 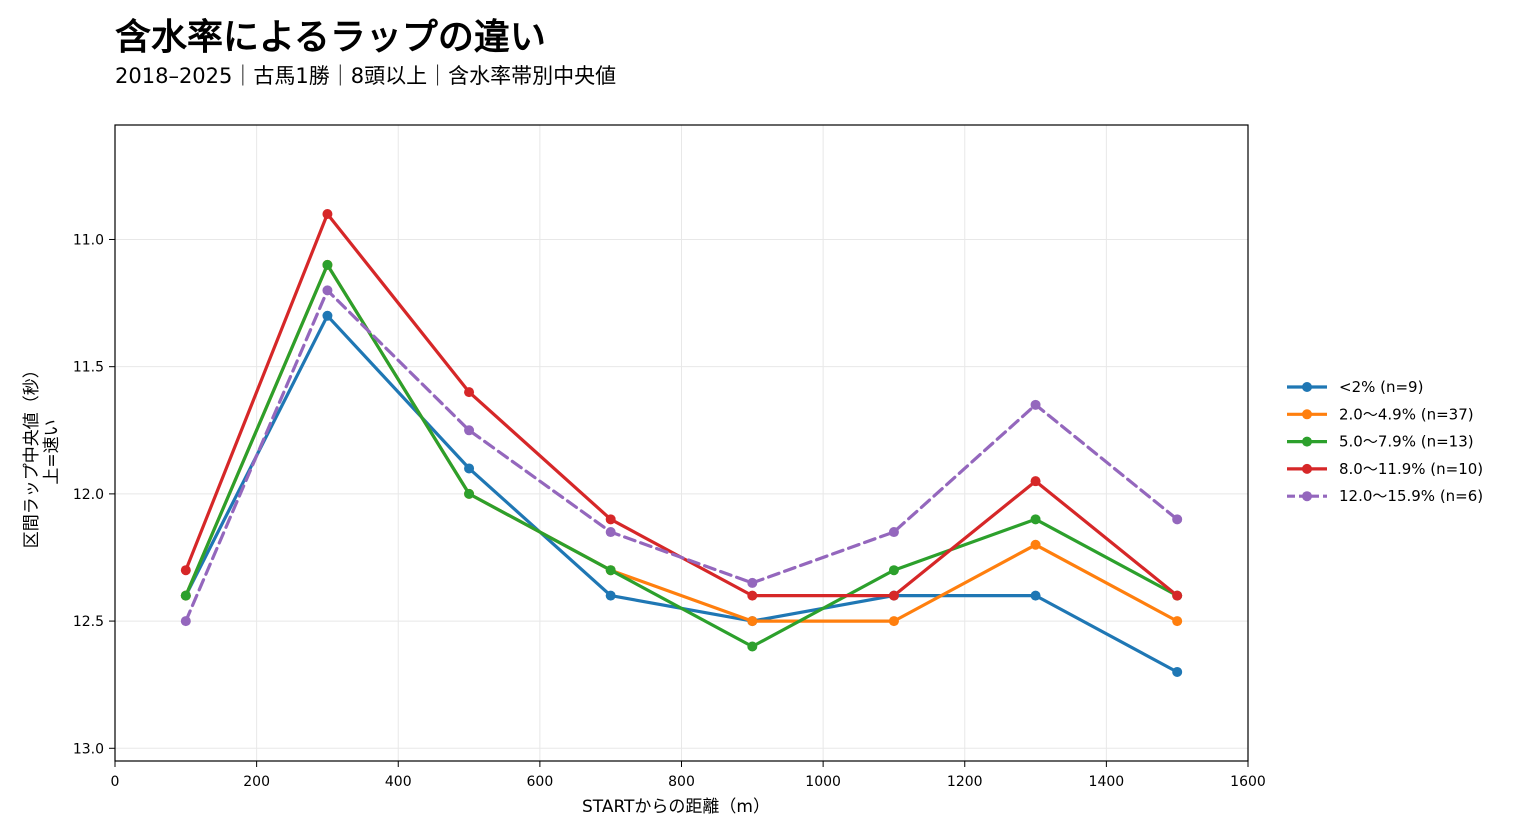 I want to click on legend-label: 5.0～7.9% (n=13), so click(x=1406, y=442).